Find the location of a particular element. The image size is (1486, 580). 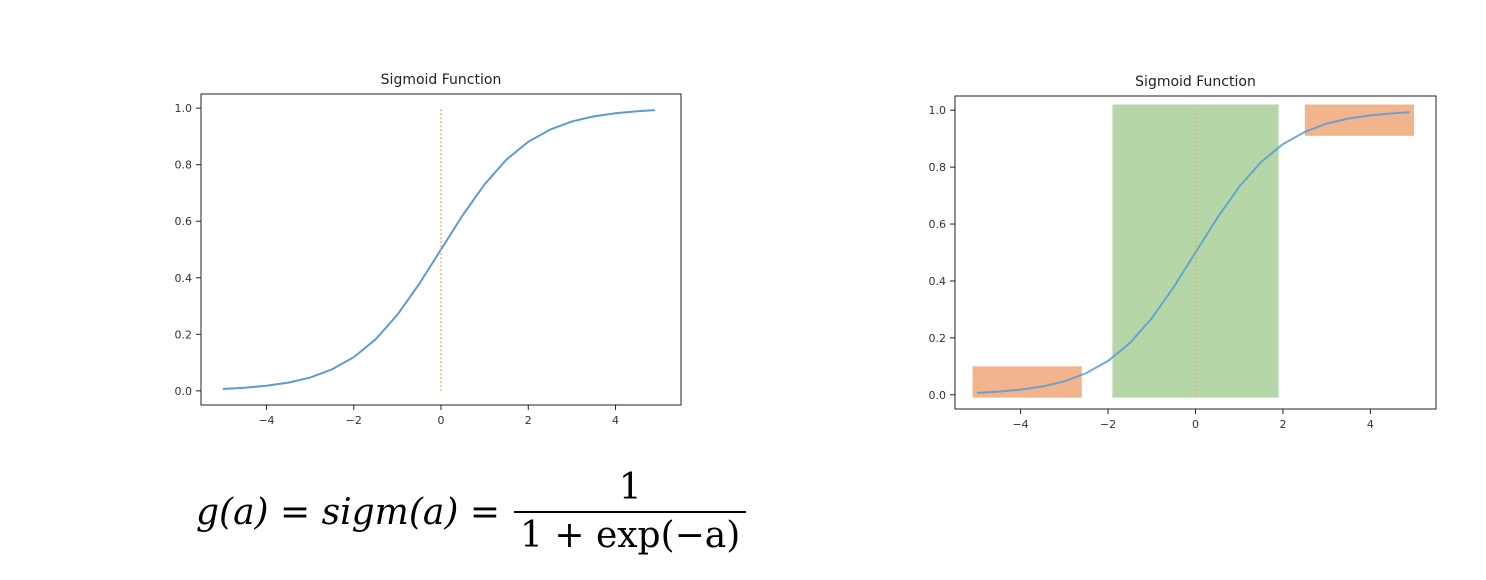

formula-numerator: 1 is located at coordinates (630, 488).